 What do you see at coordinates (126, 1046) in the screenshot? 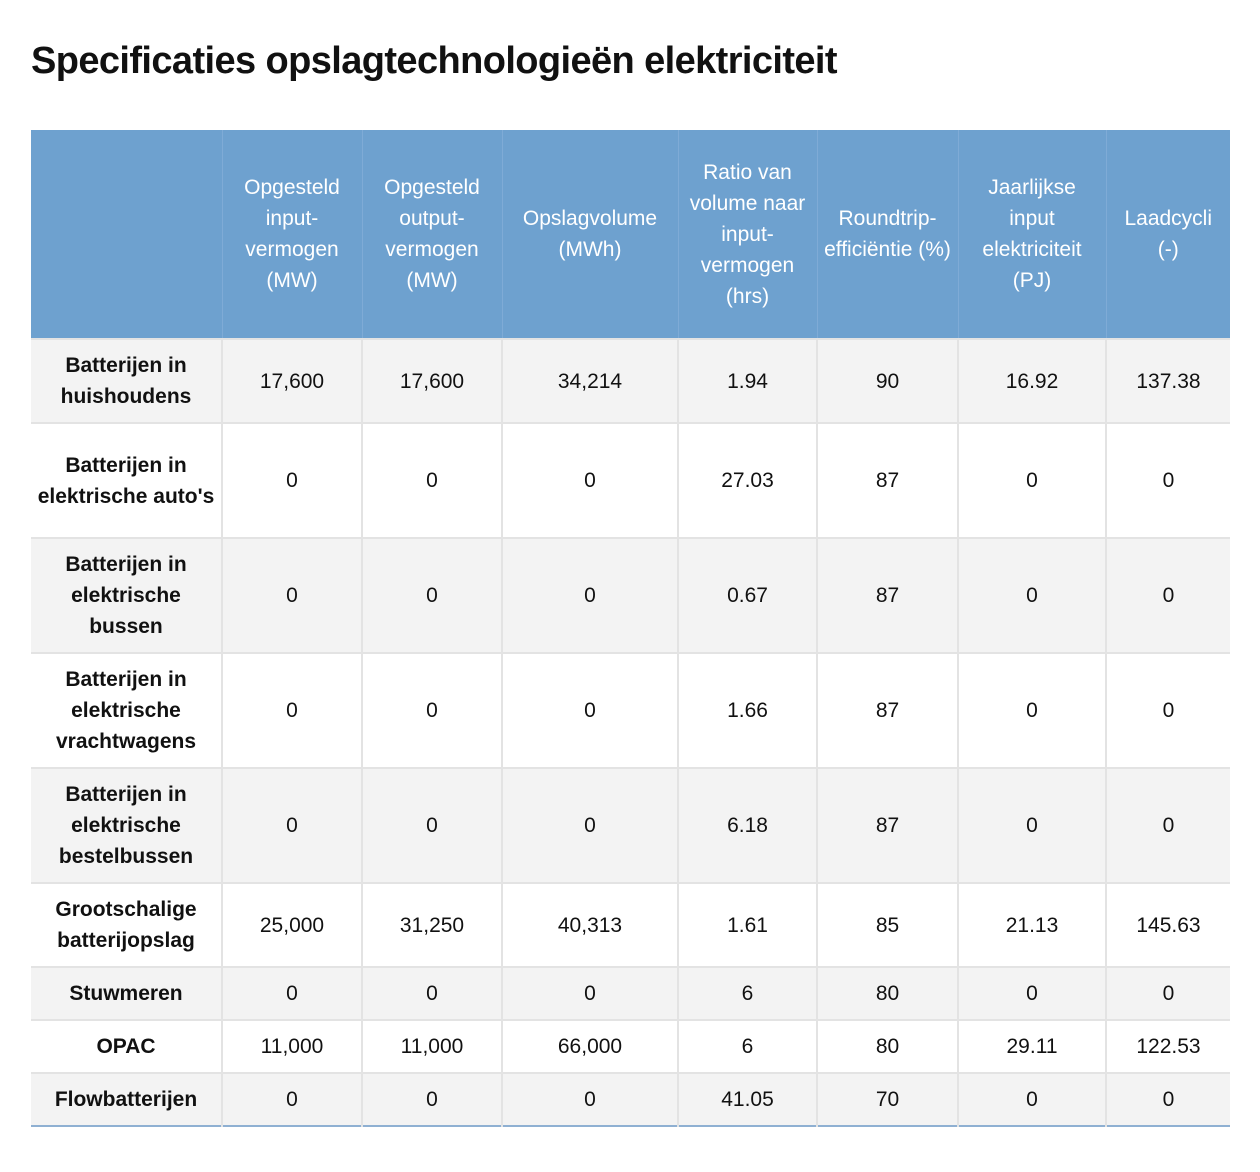
I see `row-label: OPAC` at bounding box center [126, 1046].